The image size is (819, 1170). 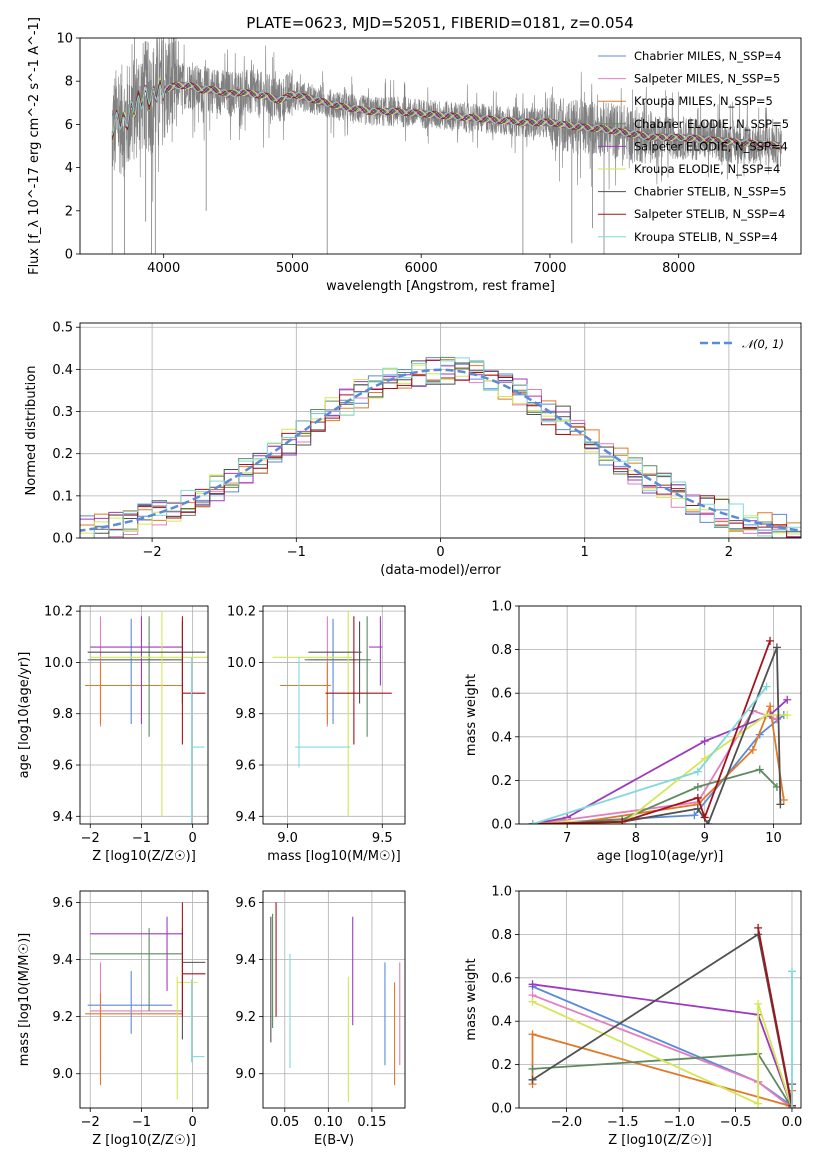 I want to click on y-tick-label: 2, so click(x=69, y=211).